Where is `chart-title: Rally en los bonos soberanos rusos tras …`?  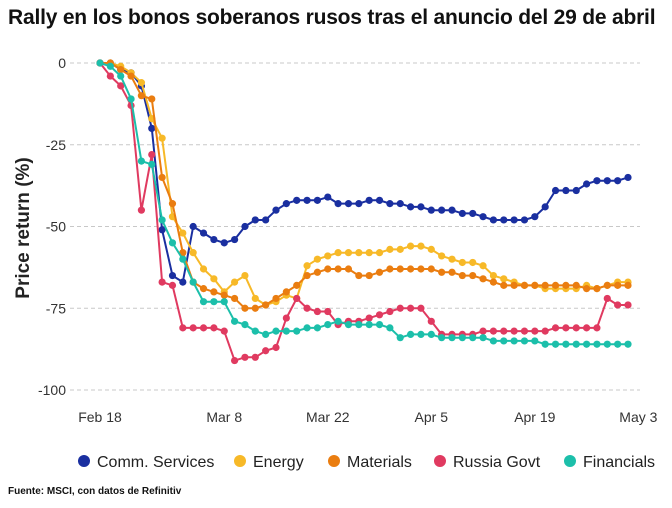 chart-title: Rally en los bonos soberanos rusos tras … is located at coordinates (332, 17).